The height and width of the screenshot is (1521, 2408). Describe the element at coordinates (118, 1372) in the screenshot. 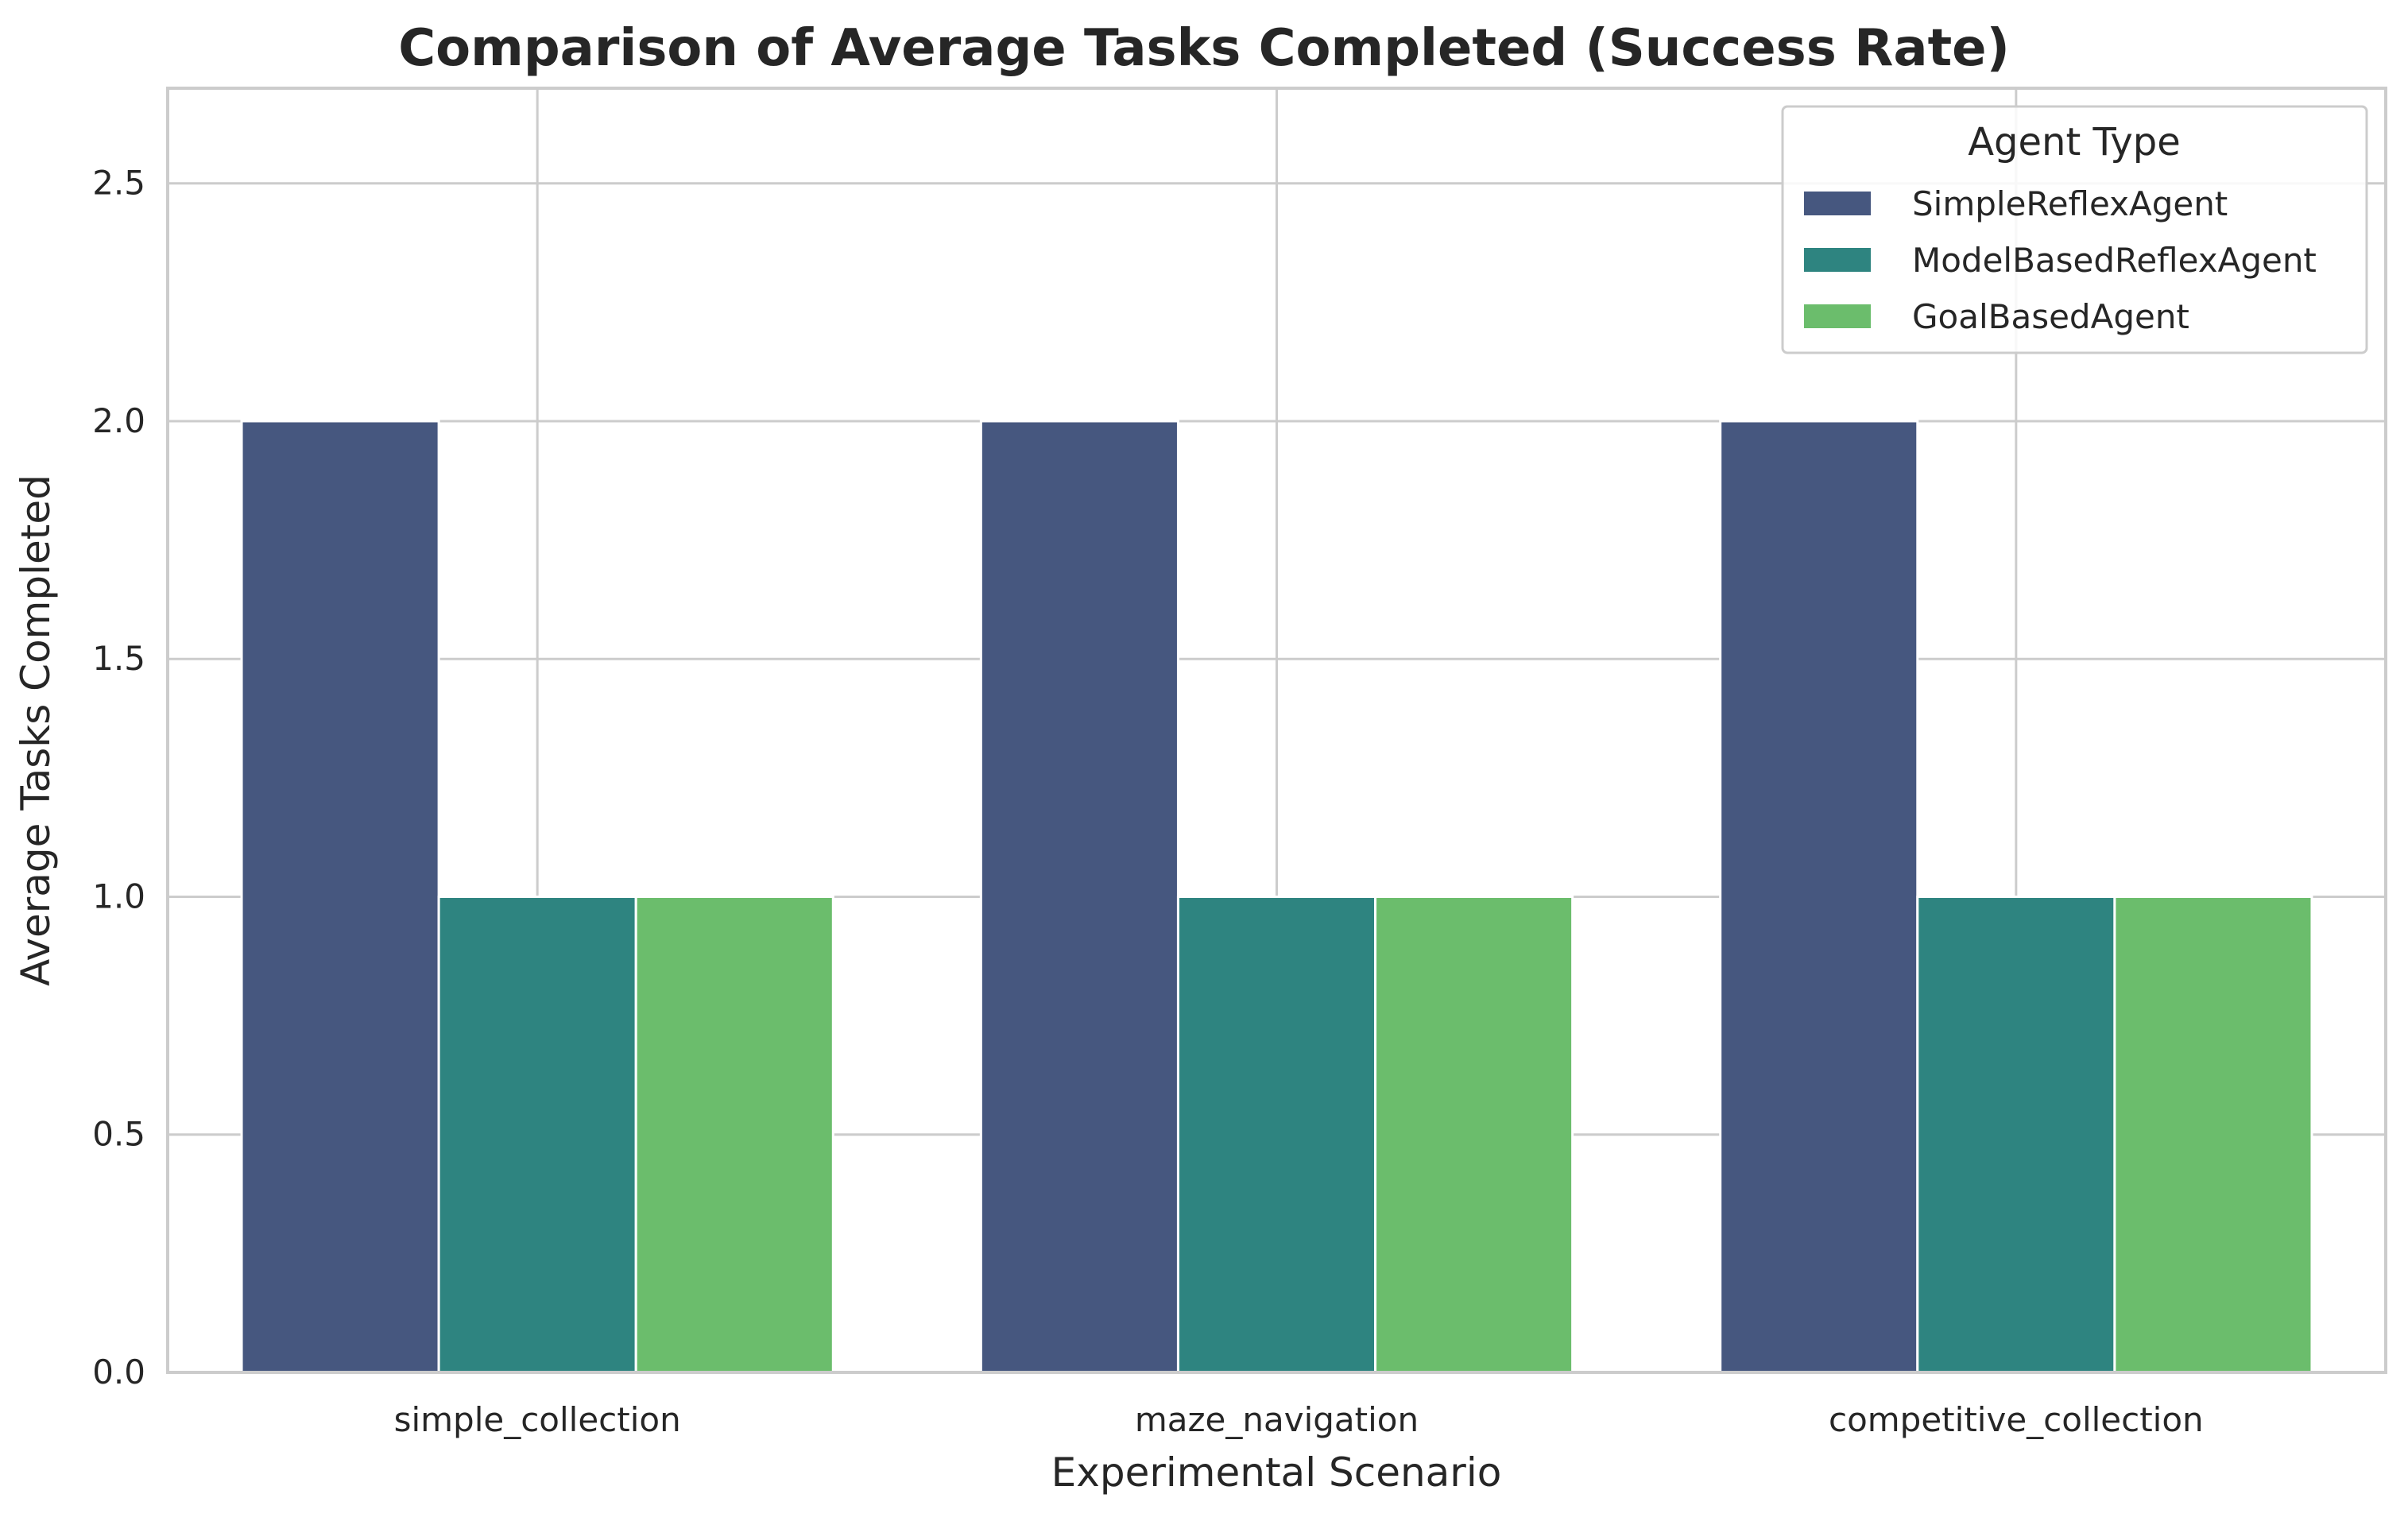

I see `y-tick-label: 0.0` at that location.